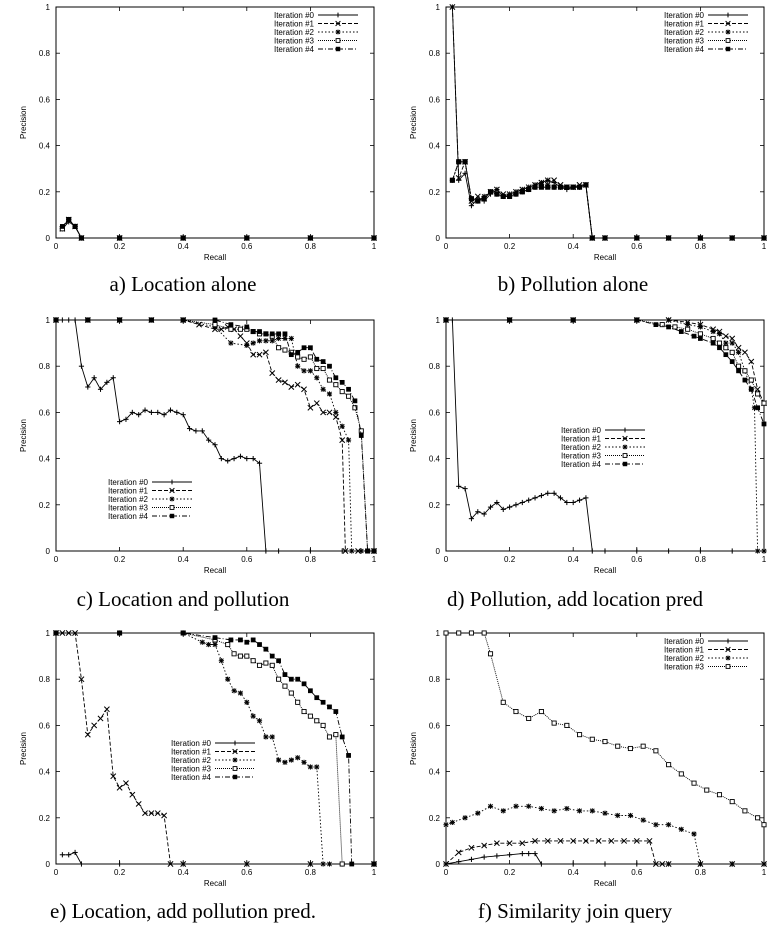 Image resolution: width=767 pixels, height=931 pixels. I want to click on legend-label: Iteration #3, so click(684, 667).